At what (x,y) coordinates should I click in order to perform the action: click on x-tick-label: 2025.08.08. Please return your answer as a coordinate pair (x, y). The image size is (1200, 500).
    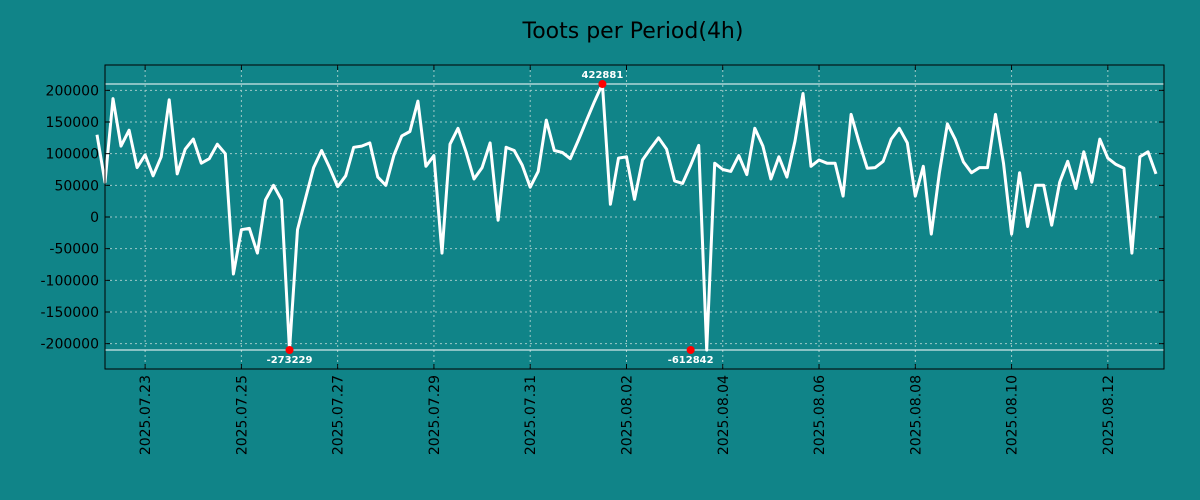
    Looking at the image, I should click on (916, 415).